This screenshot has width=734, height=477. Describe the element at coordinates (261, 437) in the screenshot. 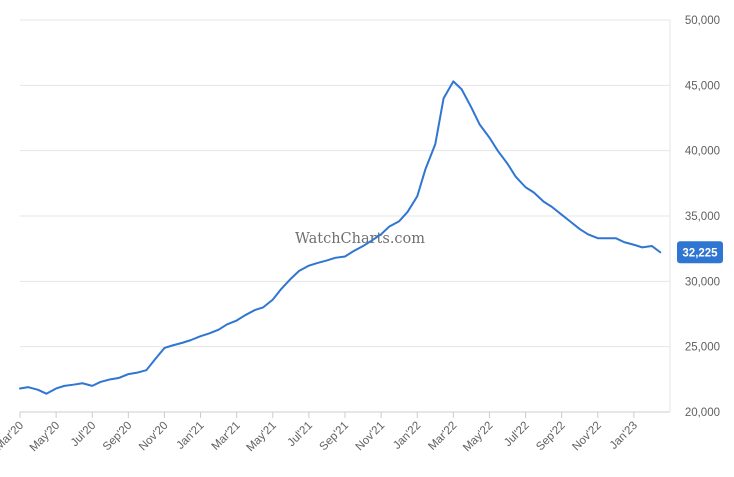

I see `x-tick-label: May'21` at that location.